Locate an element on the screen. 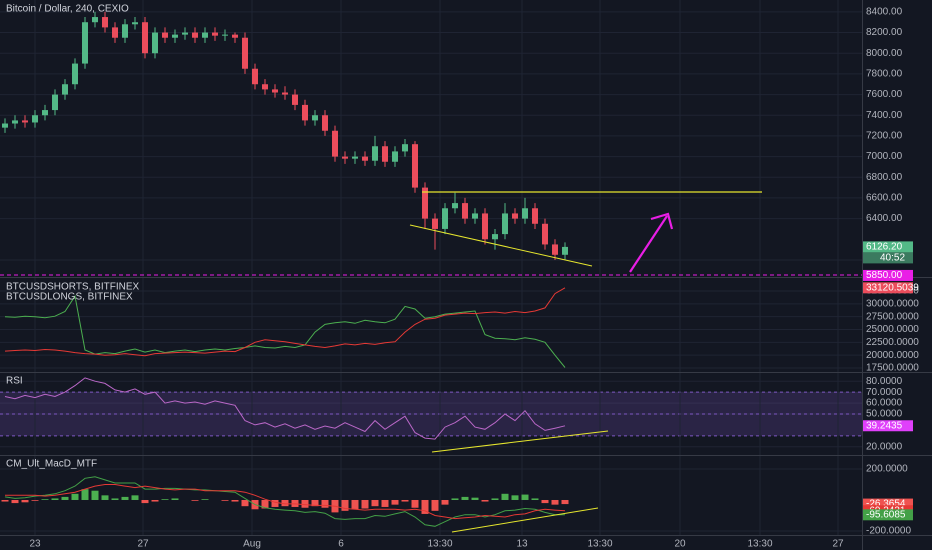 Image resolution: width=932 pixels, height=550 pixels. arrow is located at coordinates (651, 242).